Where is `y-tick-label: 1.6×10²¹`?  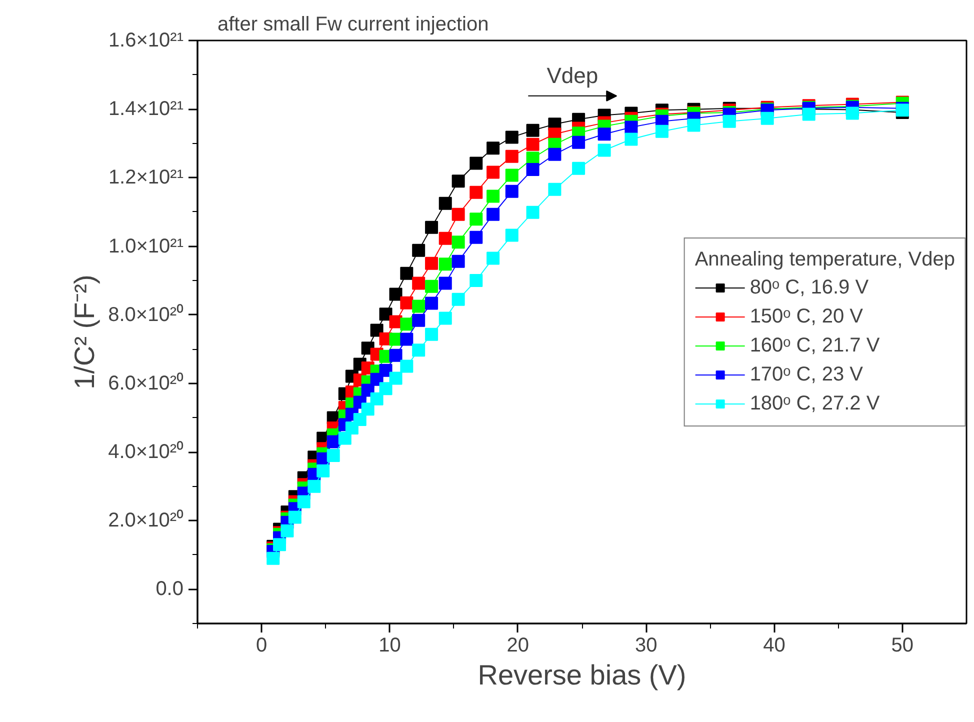
y-tick-label: 1.6×10²¹ is located at coordinates (146, 41).